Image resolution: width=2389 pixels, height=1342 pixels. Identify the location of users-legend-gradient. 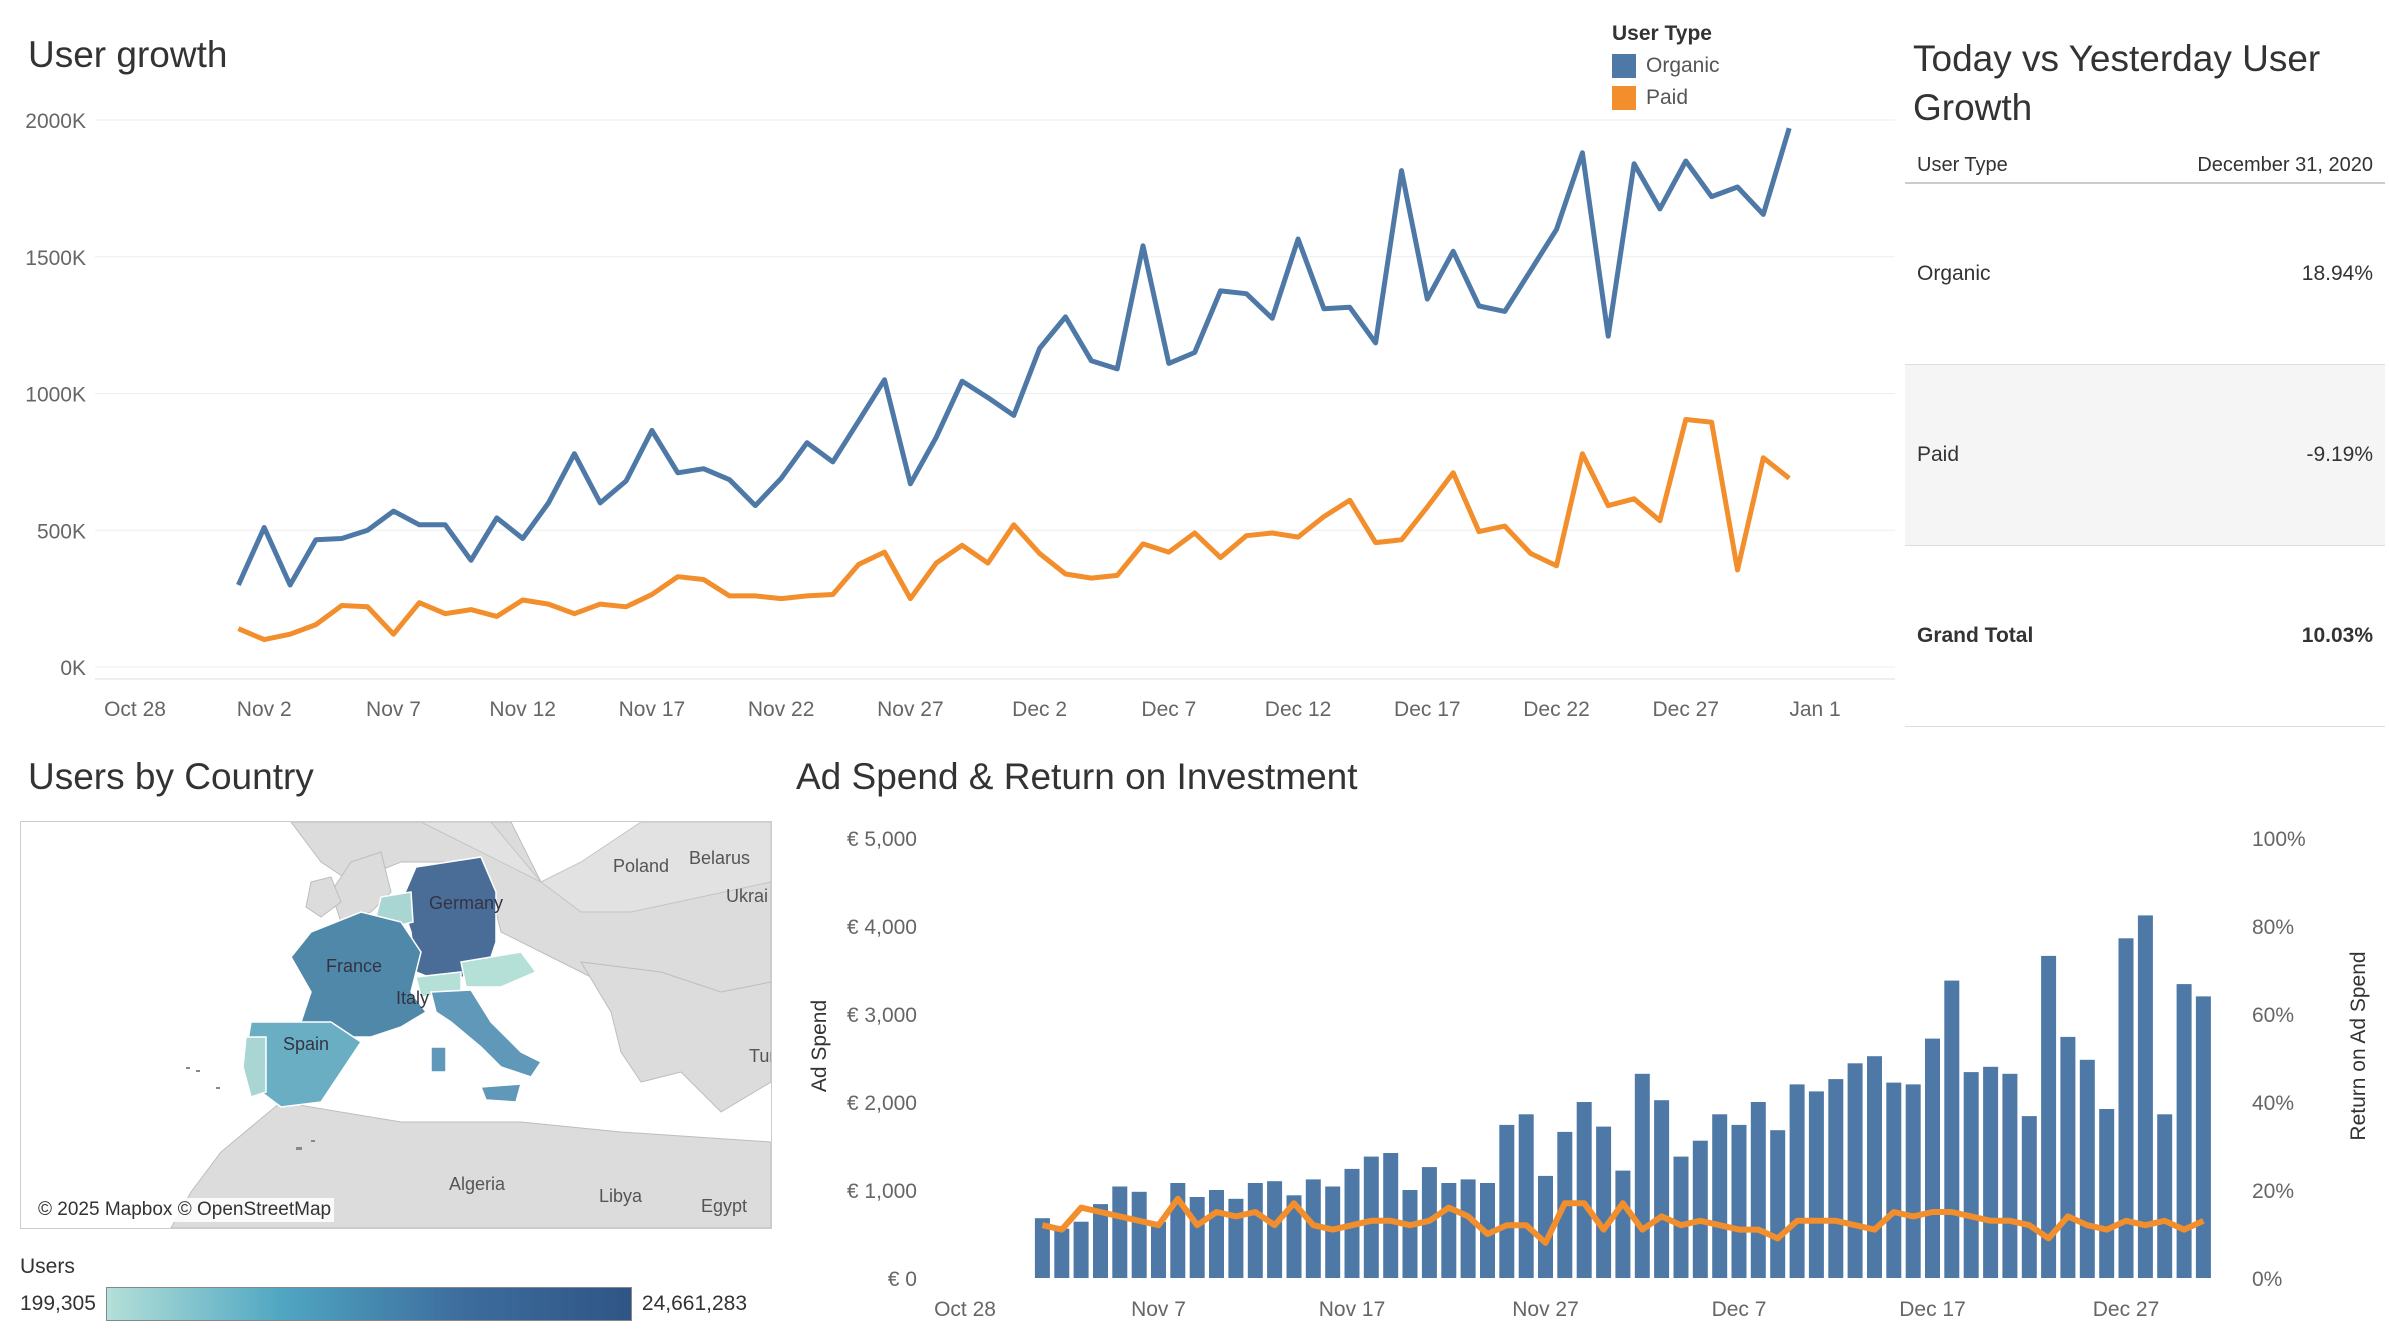
(368, 1304).